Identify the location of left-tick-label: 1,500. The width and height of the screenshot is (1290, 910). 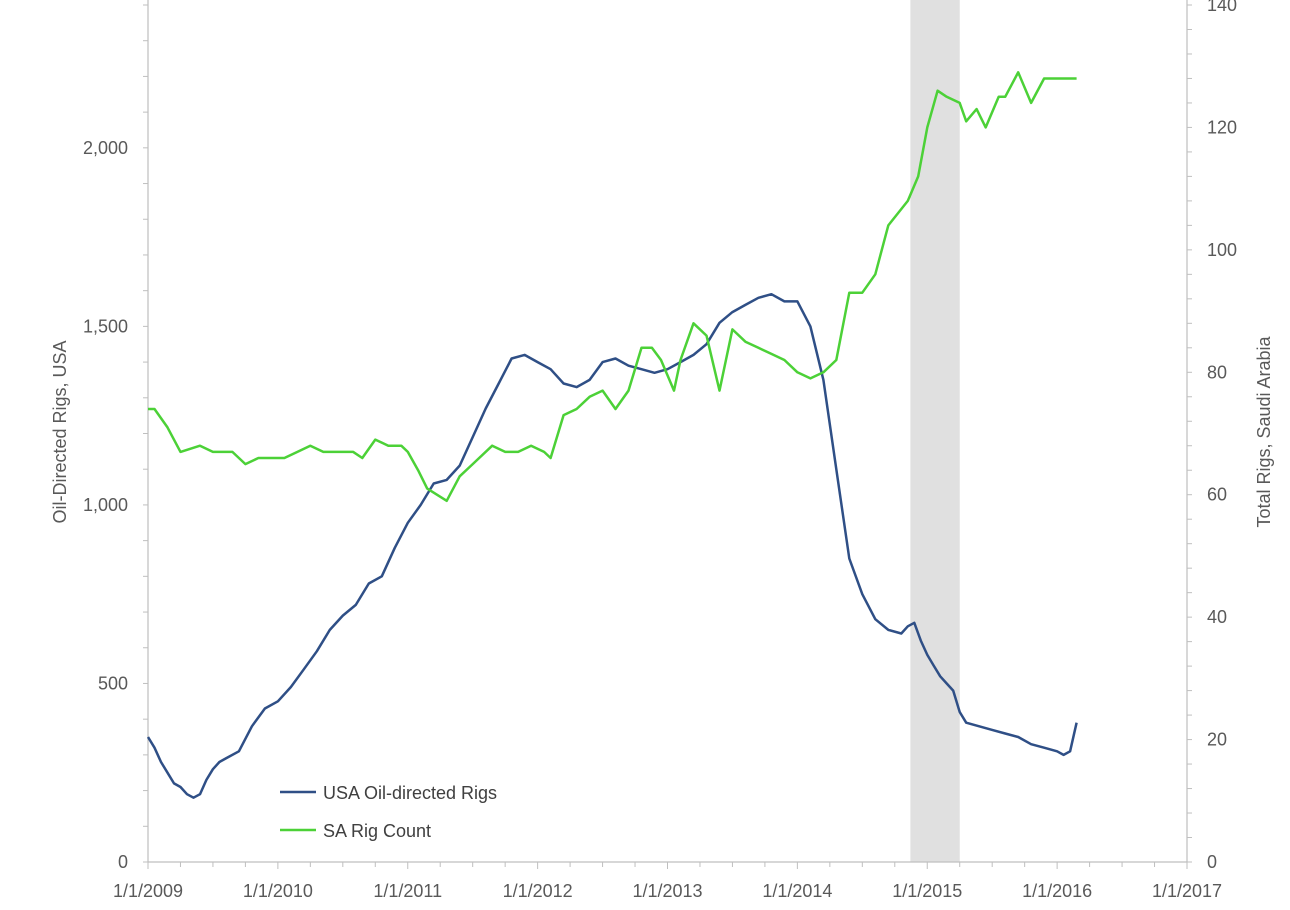
(105, 326).